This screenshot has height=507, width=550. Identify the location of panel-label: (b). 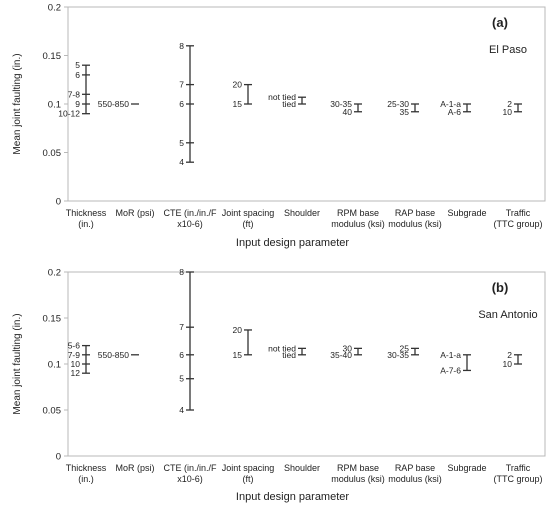
(500, 287).